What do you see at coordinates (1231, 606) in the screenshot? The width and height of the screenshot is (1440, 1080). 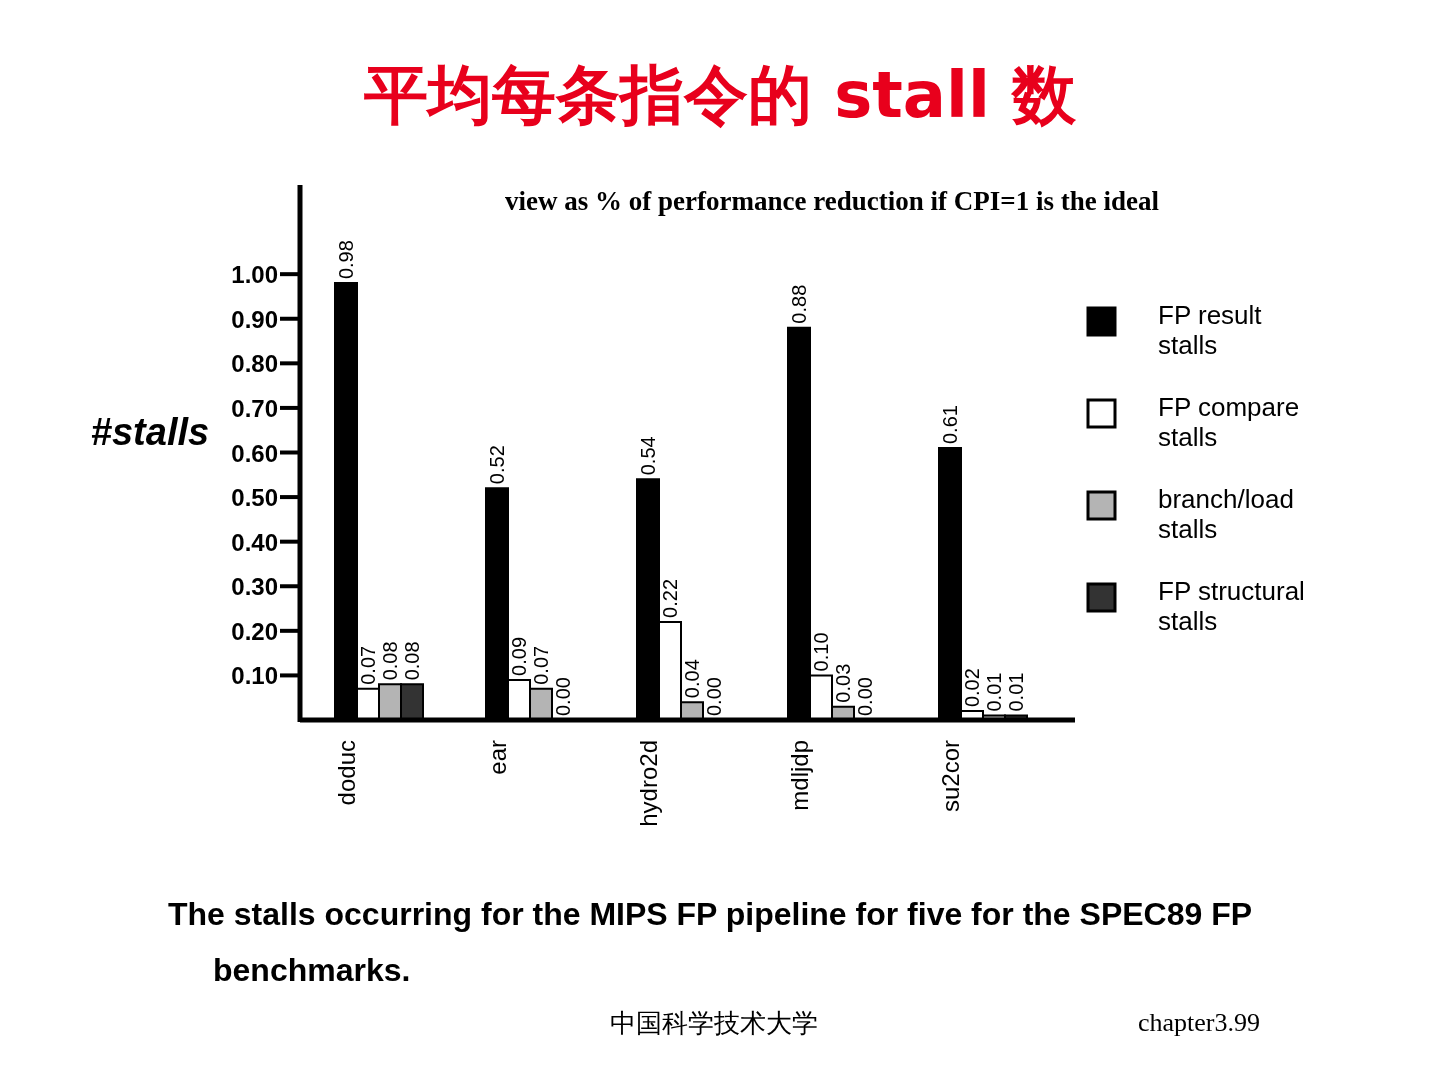 I see `legend-label: FP structural stalls` at bounding box center [1231, 606].